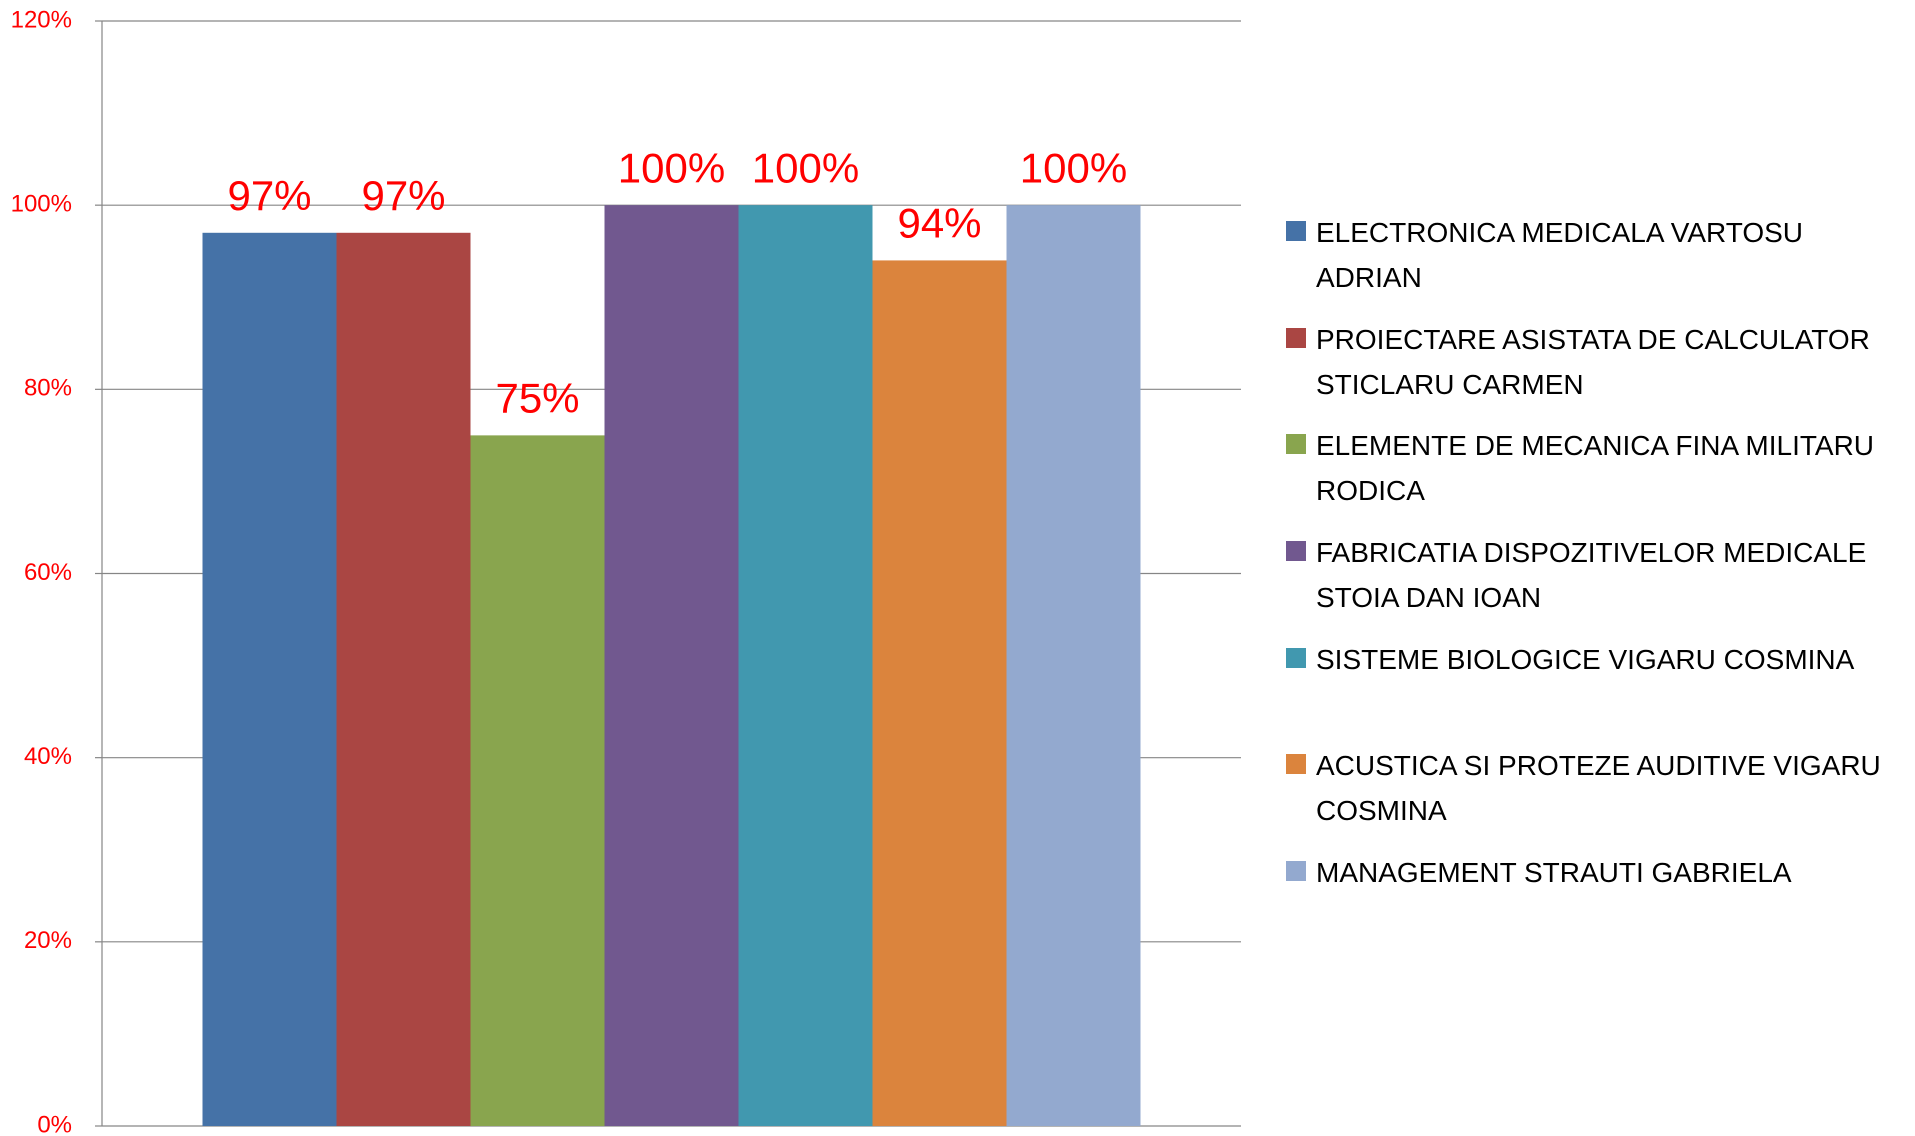 Image resolution: width=1915 pixels, height=1136 pixels. What do you see at coordinates (48, 756) in the screenshot?
I see `y-tick-label: 40%` at bounding box center [48, 756].